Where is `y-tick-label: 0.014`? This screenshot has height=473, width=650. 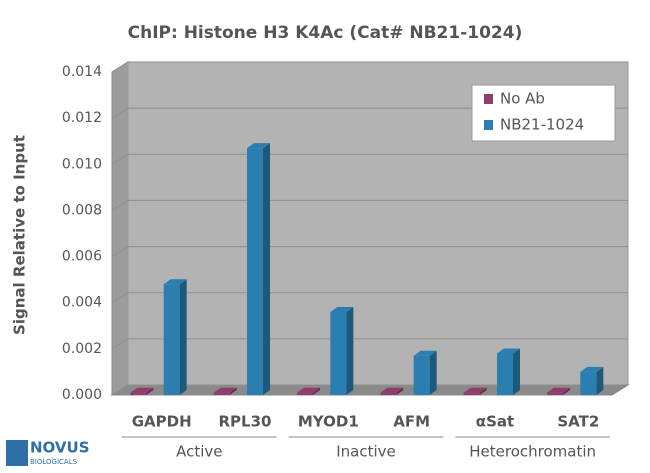
y-tick-label: 0.014 is located at coordinates (82, 72).